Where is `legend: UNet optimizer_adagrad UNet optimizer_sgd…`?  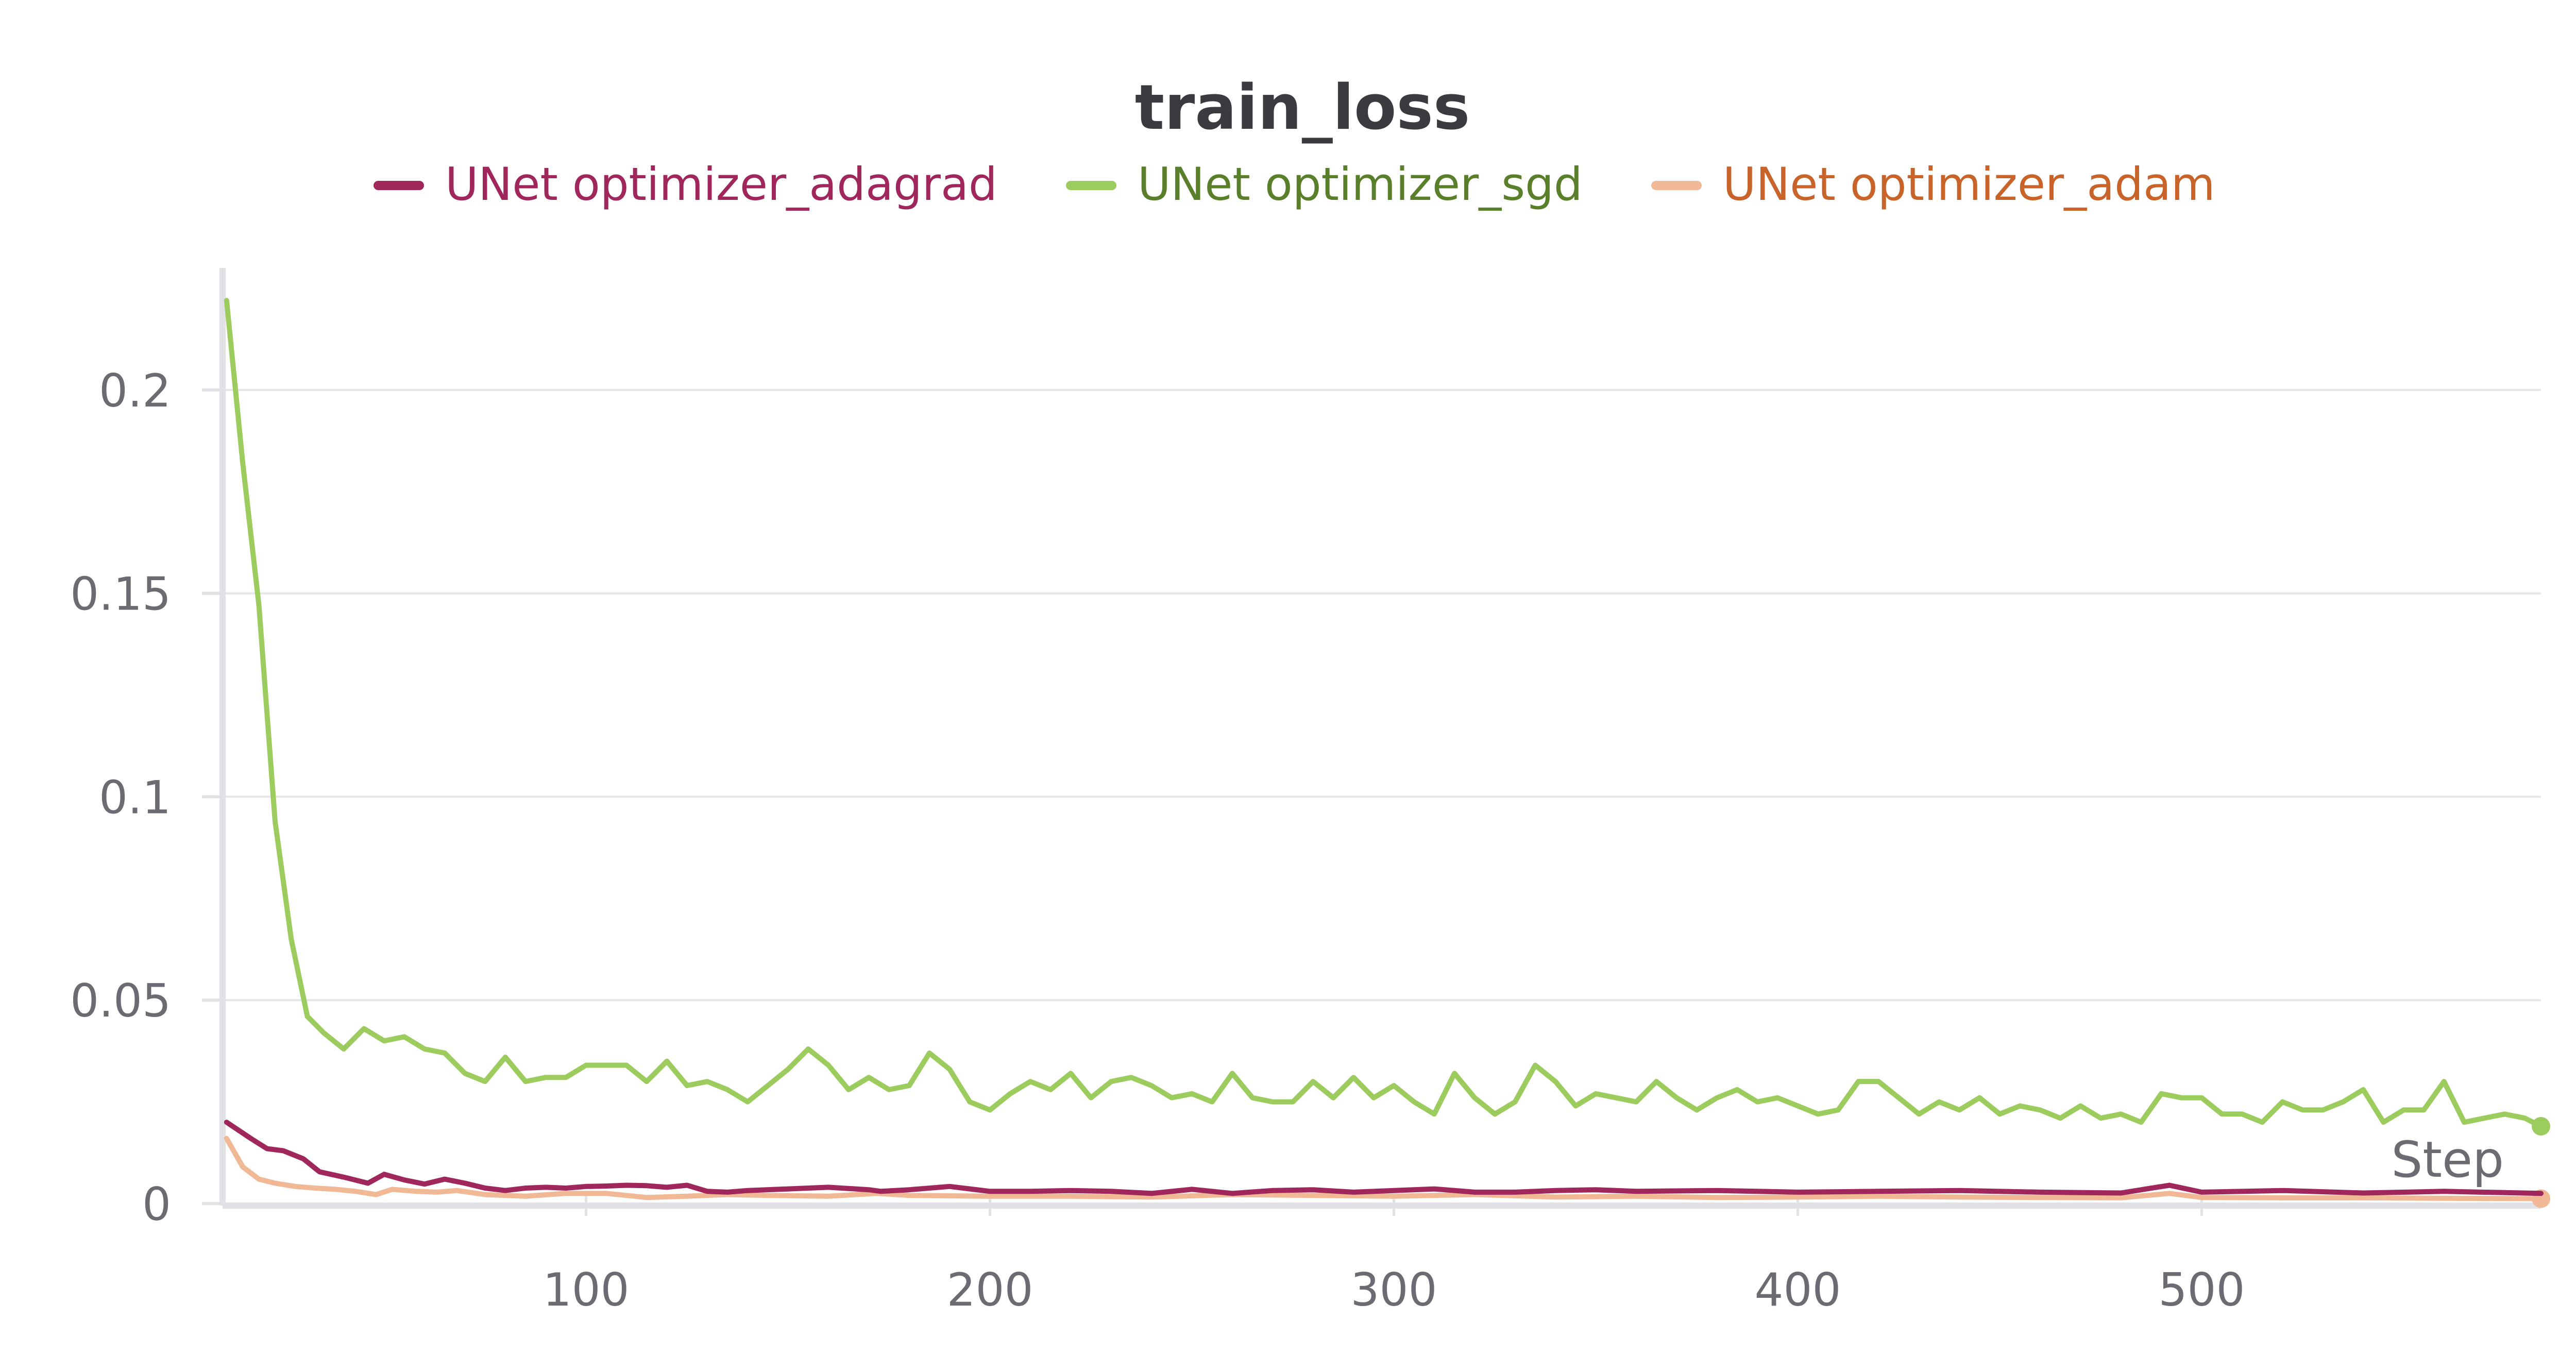
legend: UNet optimizer_adagrad UNet optimizer_sgd… is located at coordinates (1294, 185).